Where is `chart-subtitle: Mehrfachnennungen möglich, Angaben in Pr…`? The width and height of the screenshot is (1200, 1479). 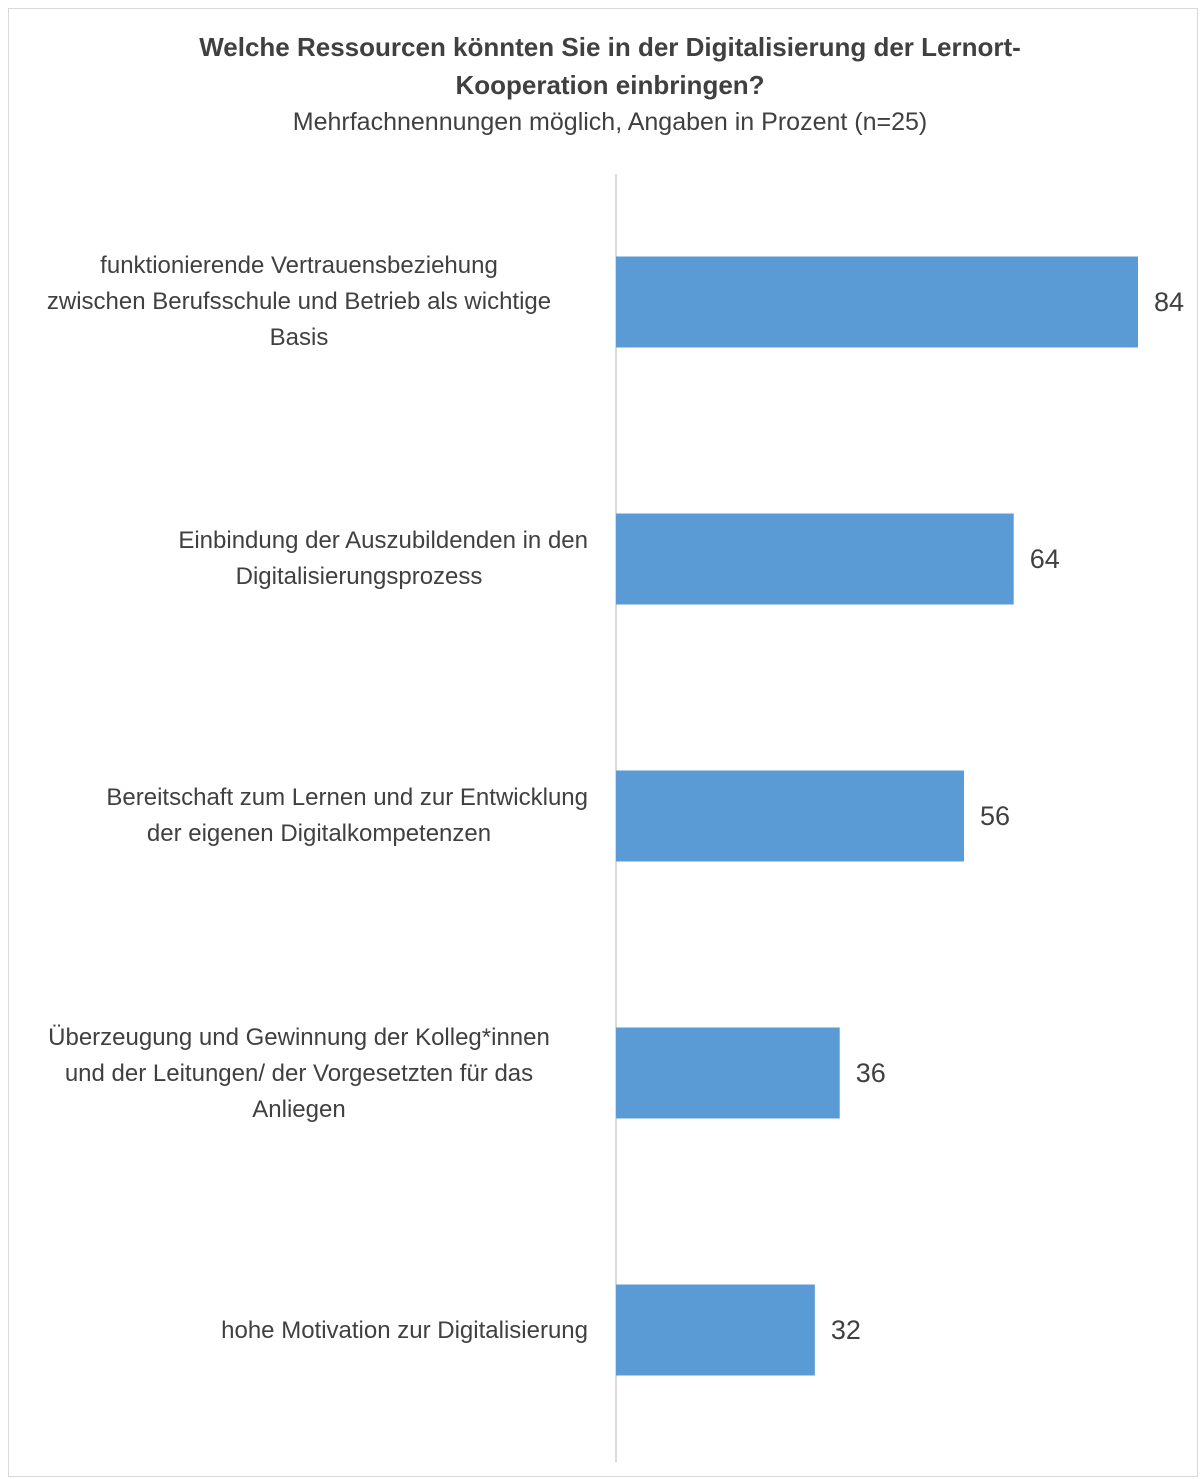
chart-subtitle: Mehrfachnennungen möglich, Angaben in Pr… is located at coordinates (610, 122).